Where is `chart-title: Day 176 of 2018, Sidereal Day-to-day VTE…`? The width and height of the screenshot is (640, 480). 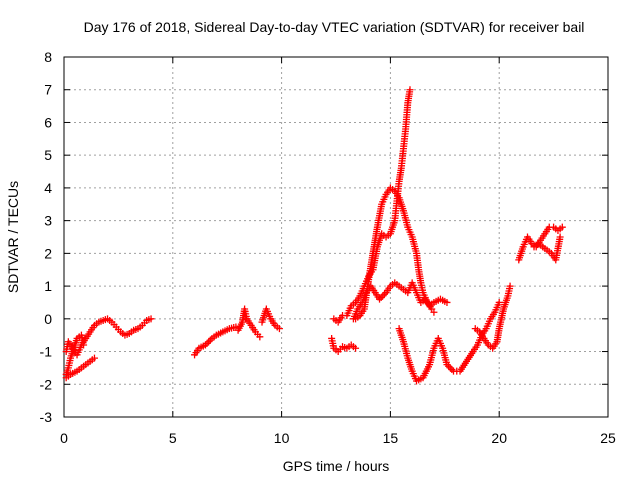 chart-title: Day 176 of 2018, Sidereal Day-to-day VTE… is located at coordinates (334, 27).